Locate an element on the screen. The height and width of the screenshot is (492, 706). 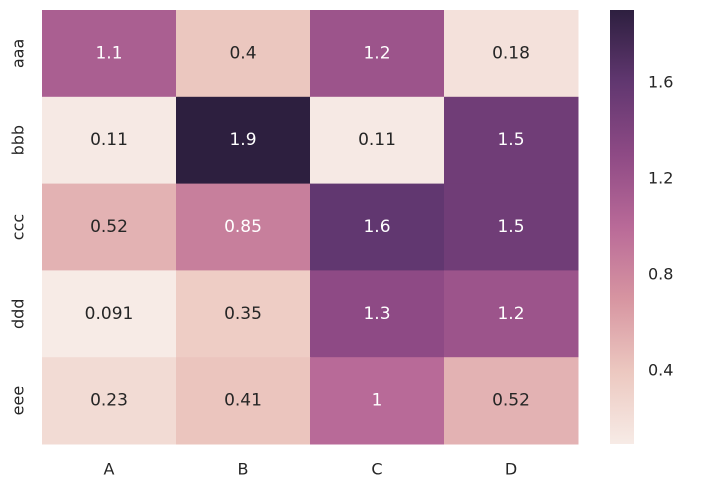
heatmap-cell-aaa-C is located at coordinates (377, 54).